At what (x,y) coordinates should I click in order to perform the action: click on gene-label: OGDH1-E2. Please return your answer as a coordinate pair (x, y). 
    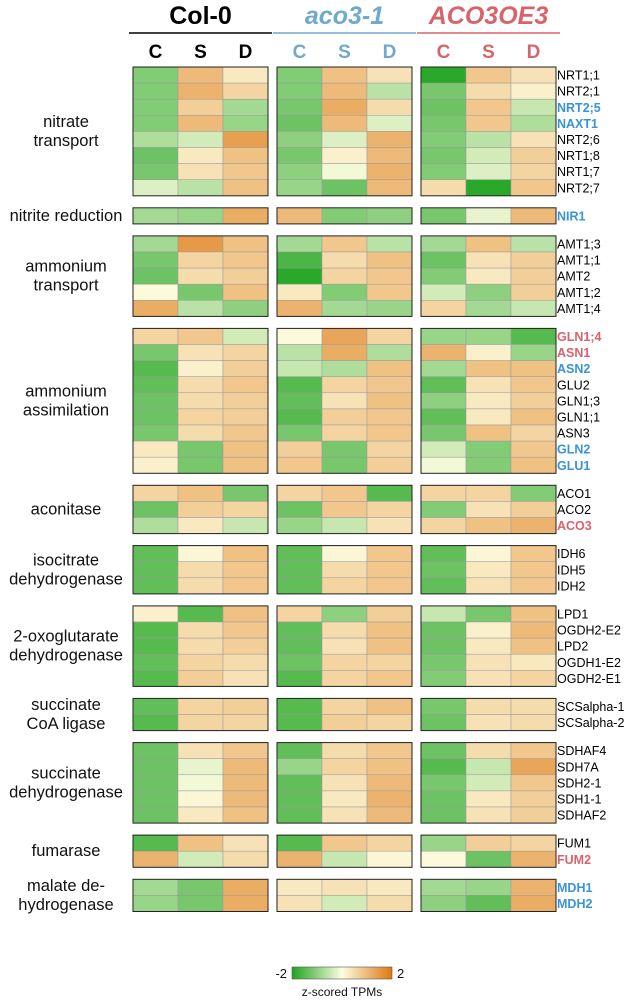
    Looking at the image, I should click on (589, 663).